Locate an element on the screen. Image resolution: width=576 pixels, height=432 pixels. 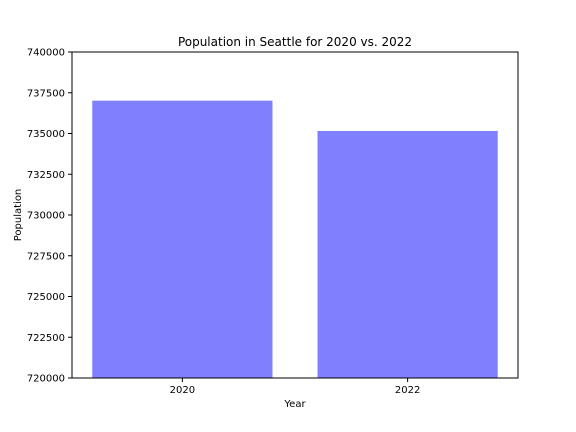
x-tick-label: 2022 is located at coordinates (407, 390).